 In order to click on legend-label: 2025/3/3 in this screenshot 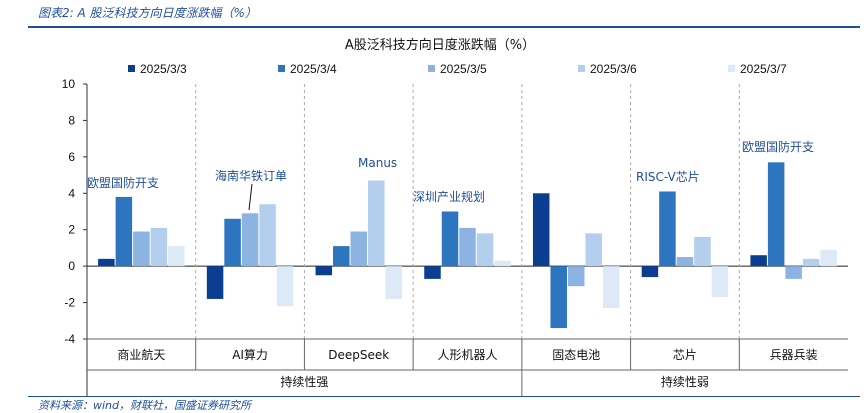, I will do `click(163, 69)`.